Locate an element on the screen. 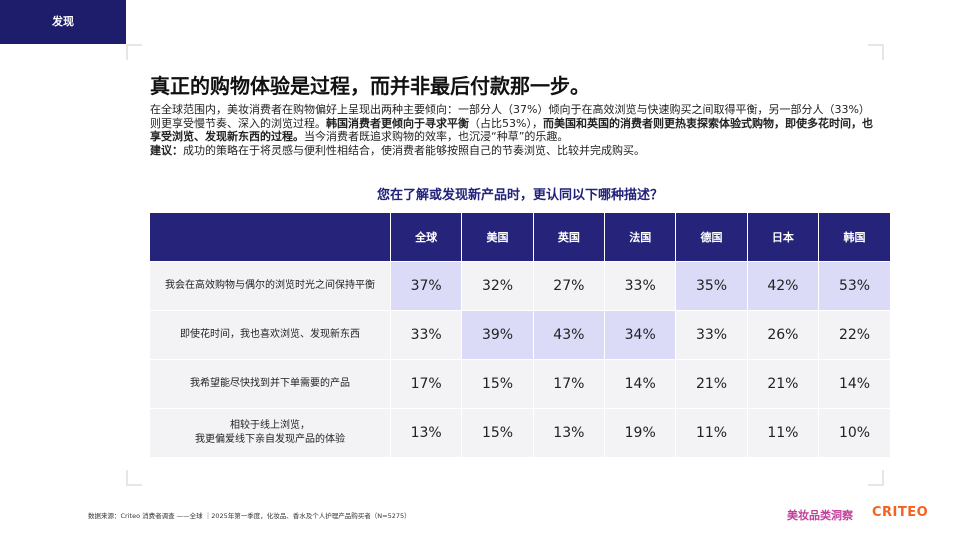  column-header: 法国 is located at coordinates (640, 237).